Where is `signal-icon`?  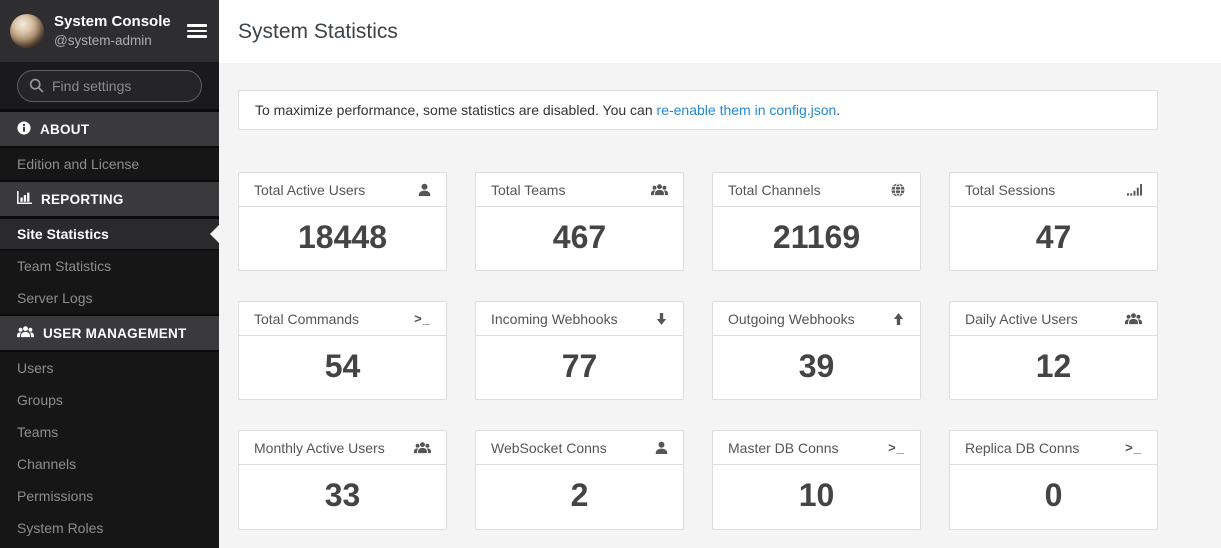
signal-icon is located at coordinates (1134, 189).